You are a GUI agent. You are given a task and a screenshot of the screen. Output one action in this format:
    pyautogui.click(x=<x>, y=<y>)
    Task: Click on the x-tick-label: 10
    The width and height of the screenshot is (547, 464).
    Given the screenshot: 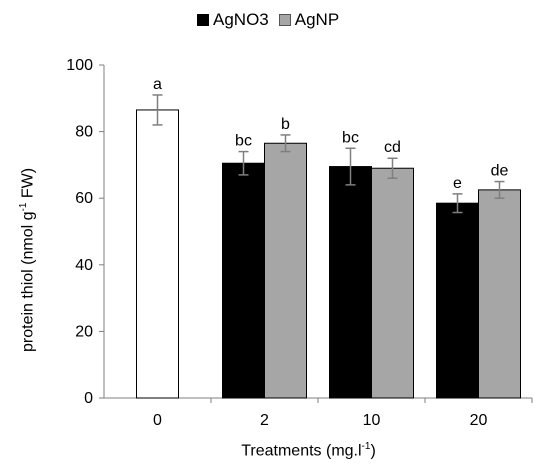 What is the action you would take?
    pyautogui.click(x=372, y=420)
    